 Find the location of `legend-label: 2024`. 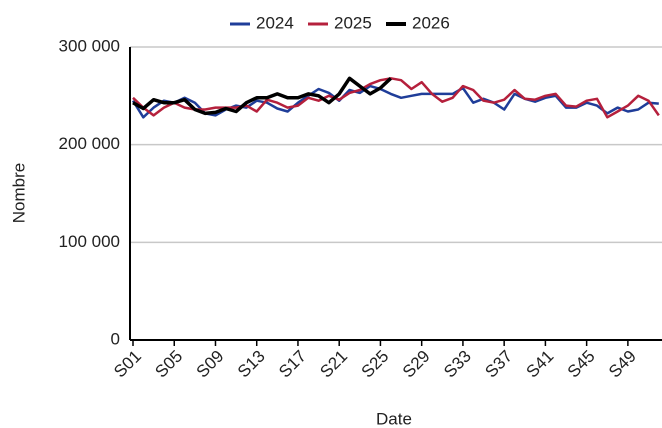

legend-label: 2024 is located at coordinates (275, 22).